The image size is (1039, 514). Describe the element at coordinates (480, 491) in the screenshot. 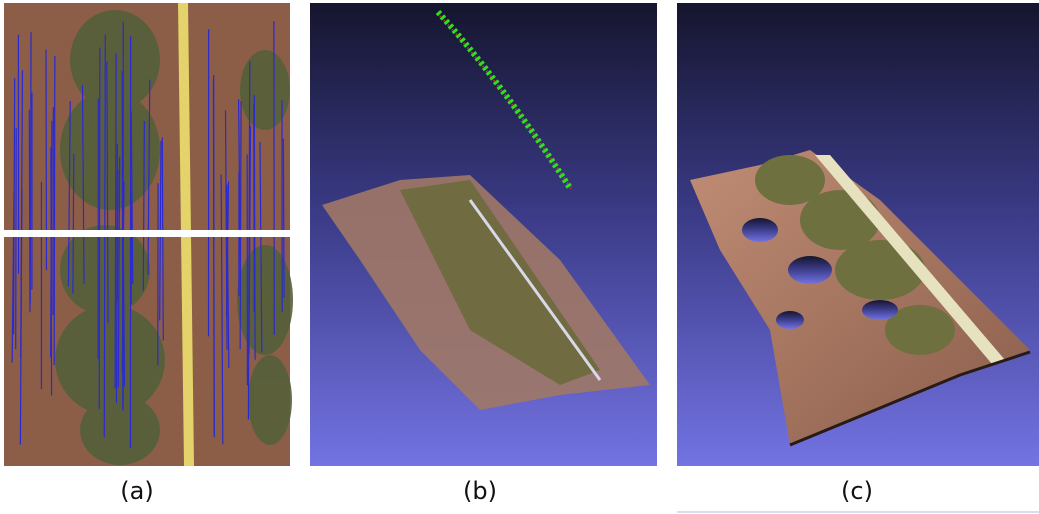

I see `caption: (b)` at that location.